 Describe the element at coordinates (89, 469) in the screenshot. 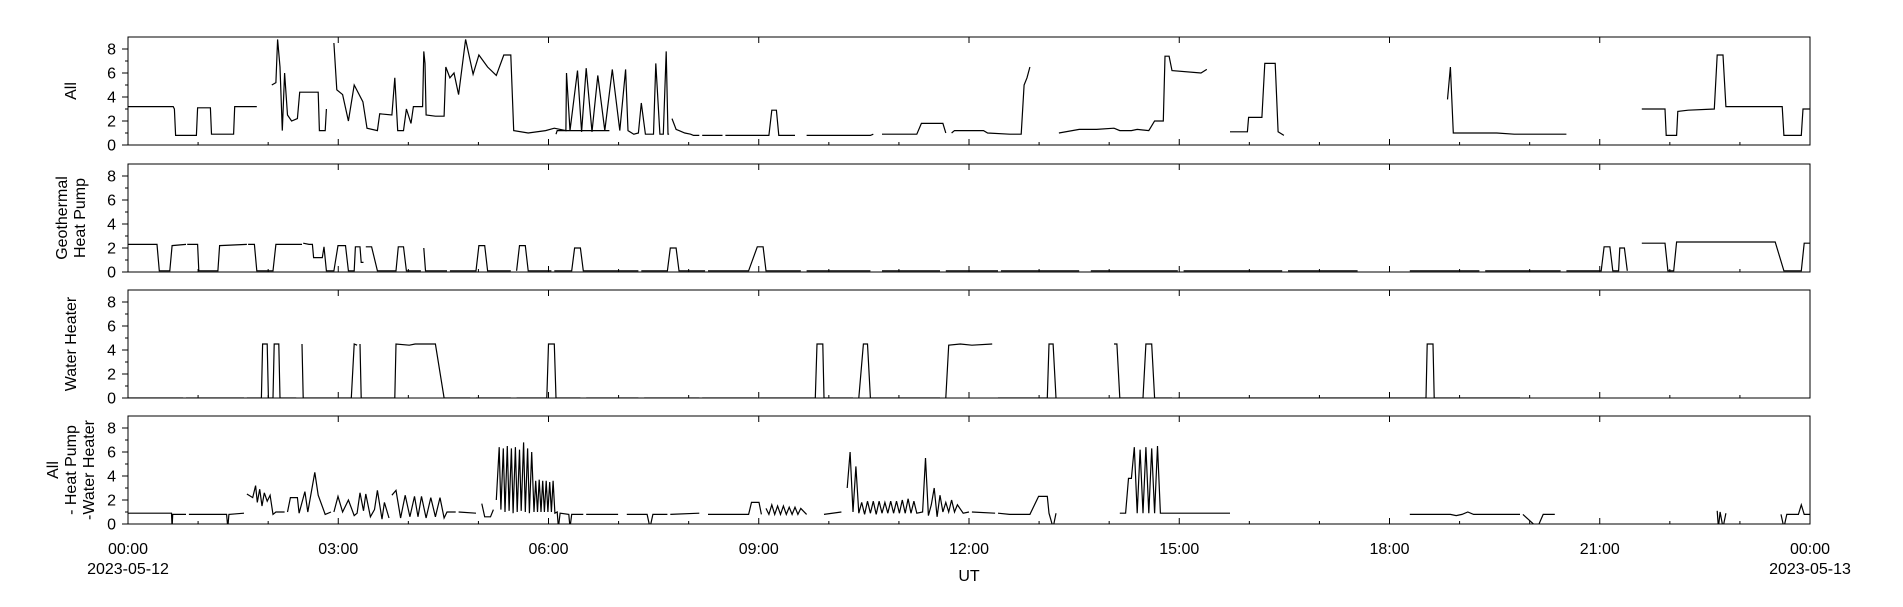

I see `y-axis-title-line: -Water Heater` at that location.